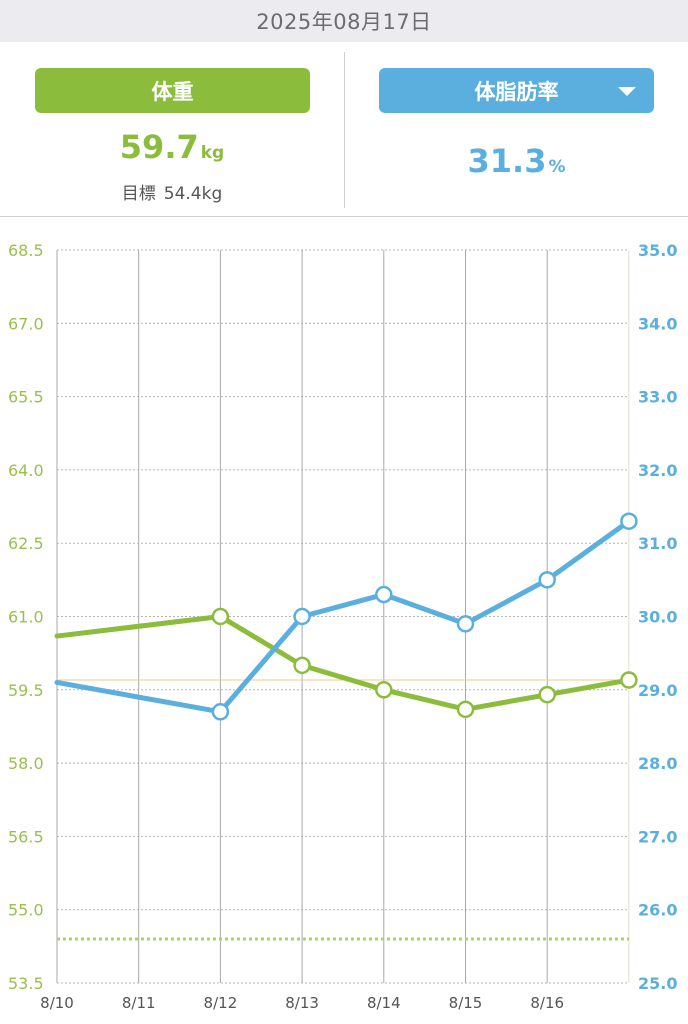 This screenshot has height=1024, width=688. I want to click on y-right-tick-label: 26.0, so click(657, 910).